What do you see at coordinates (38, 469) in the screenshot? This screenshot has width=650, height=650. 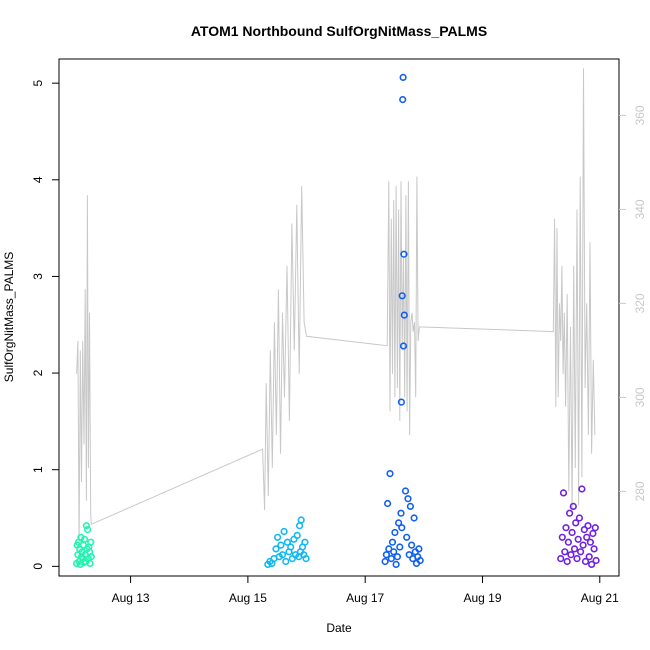 I see `y-tick-label: 1` at bounding box center [38, 469].